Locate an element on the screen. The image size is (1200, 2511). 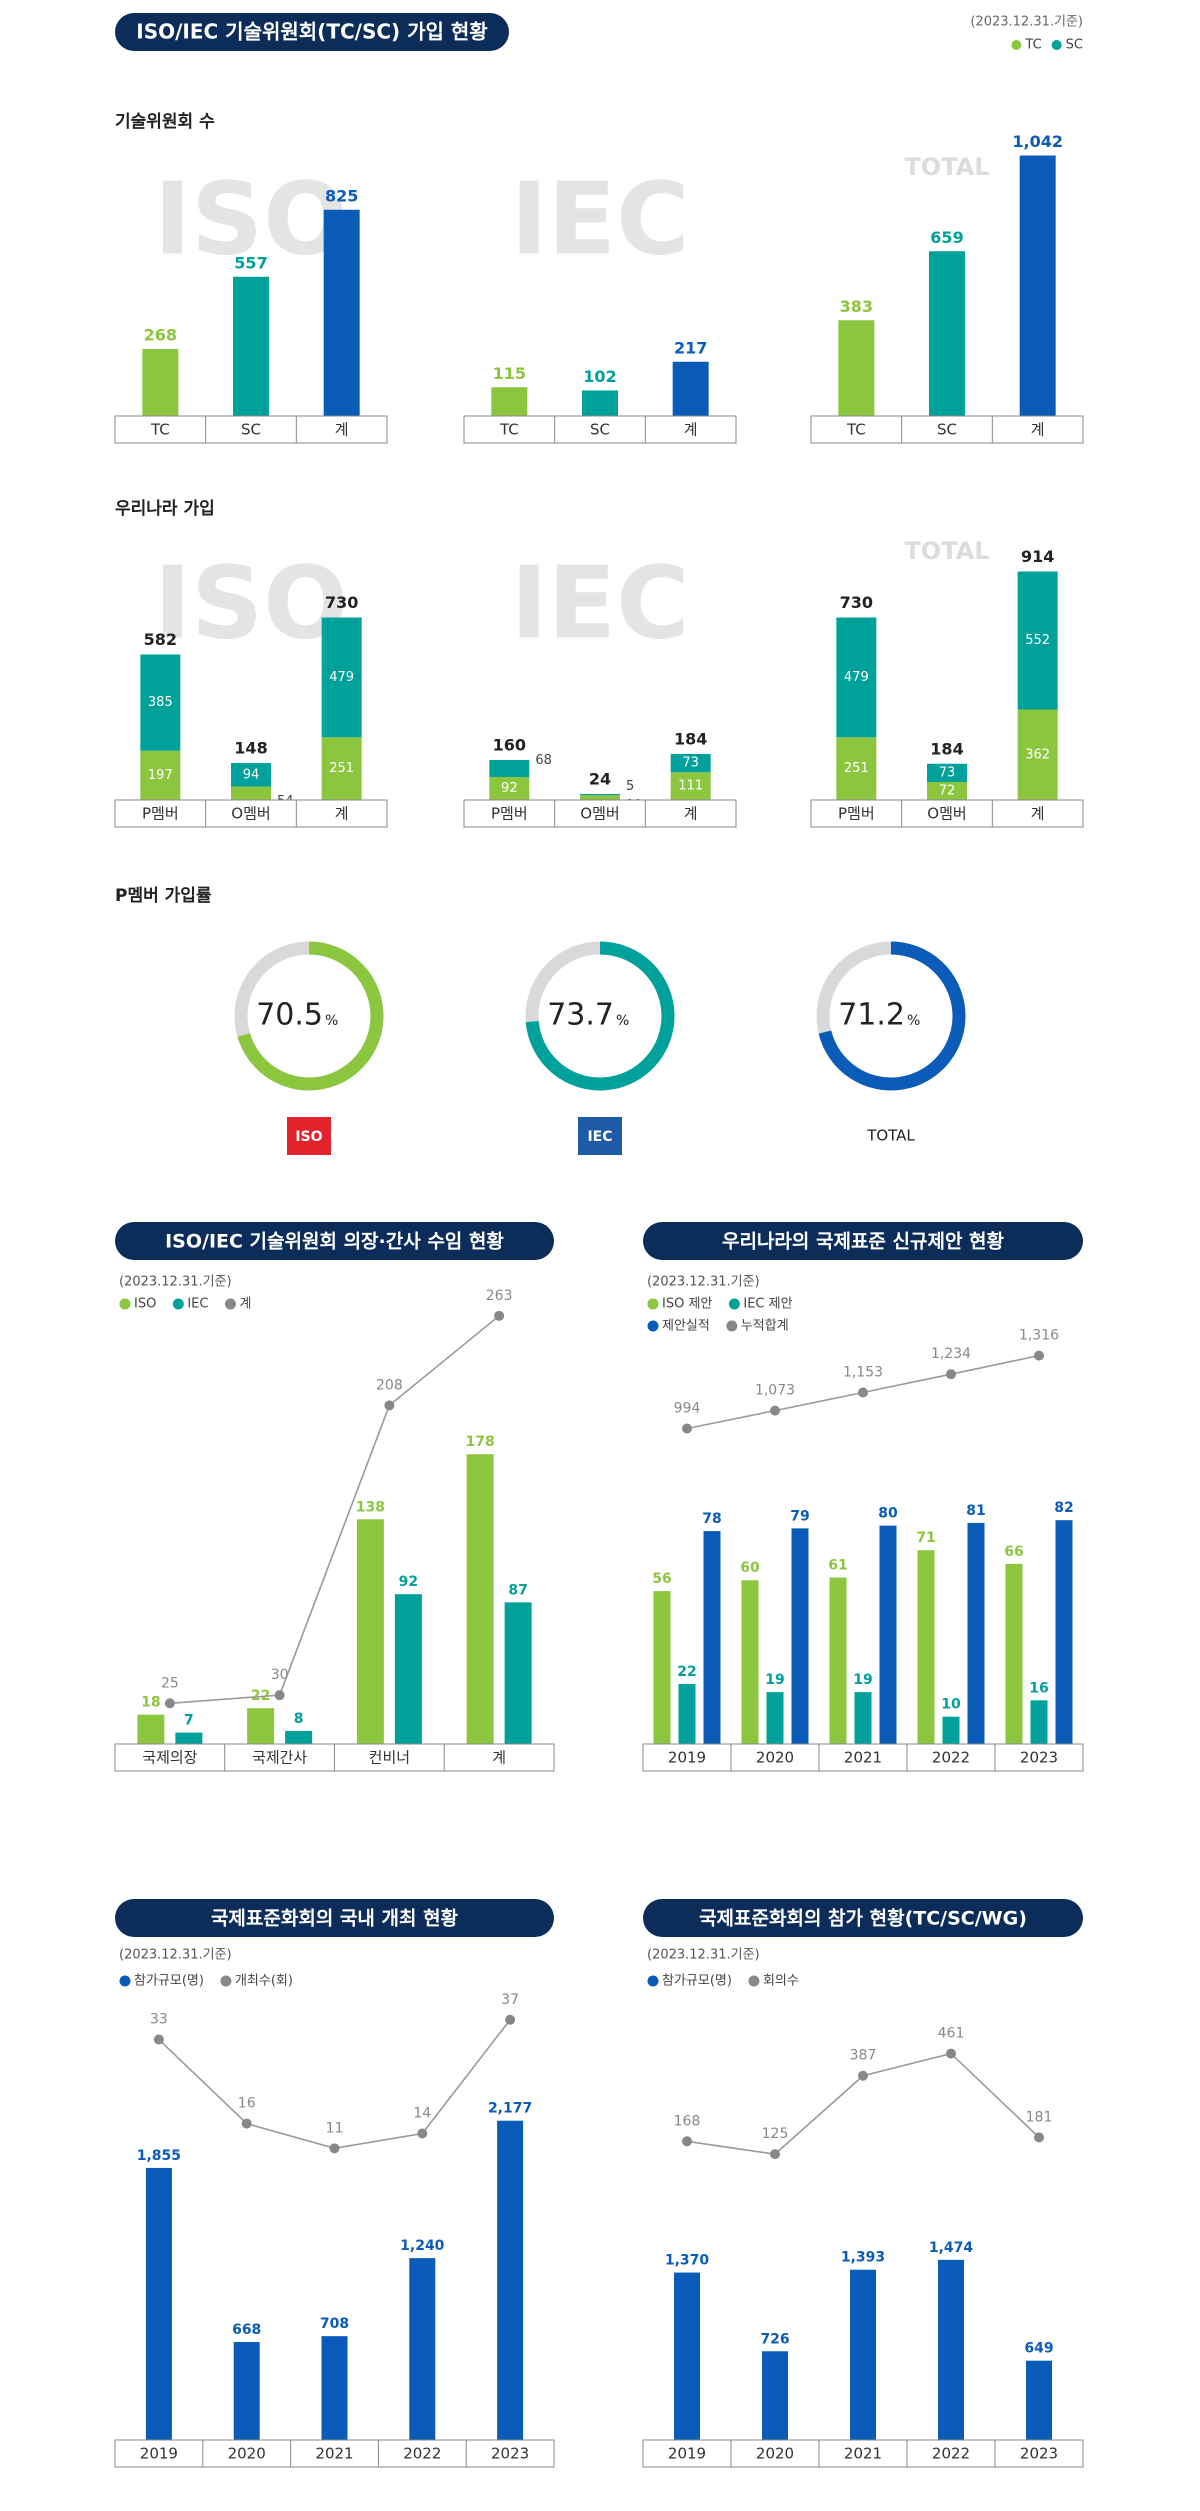
total-label: 914 is located at coordinates (1037, 556).